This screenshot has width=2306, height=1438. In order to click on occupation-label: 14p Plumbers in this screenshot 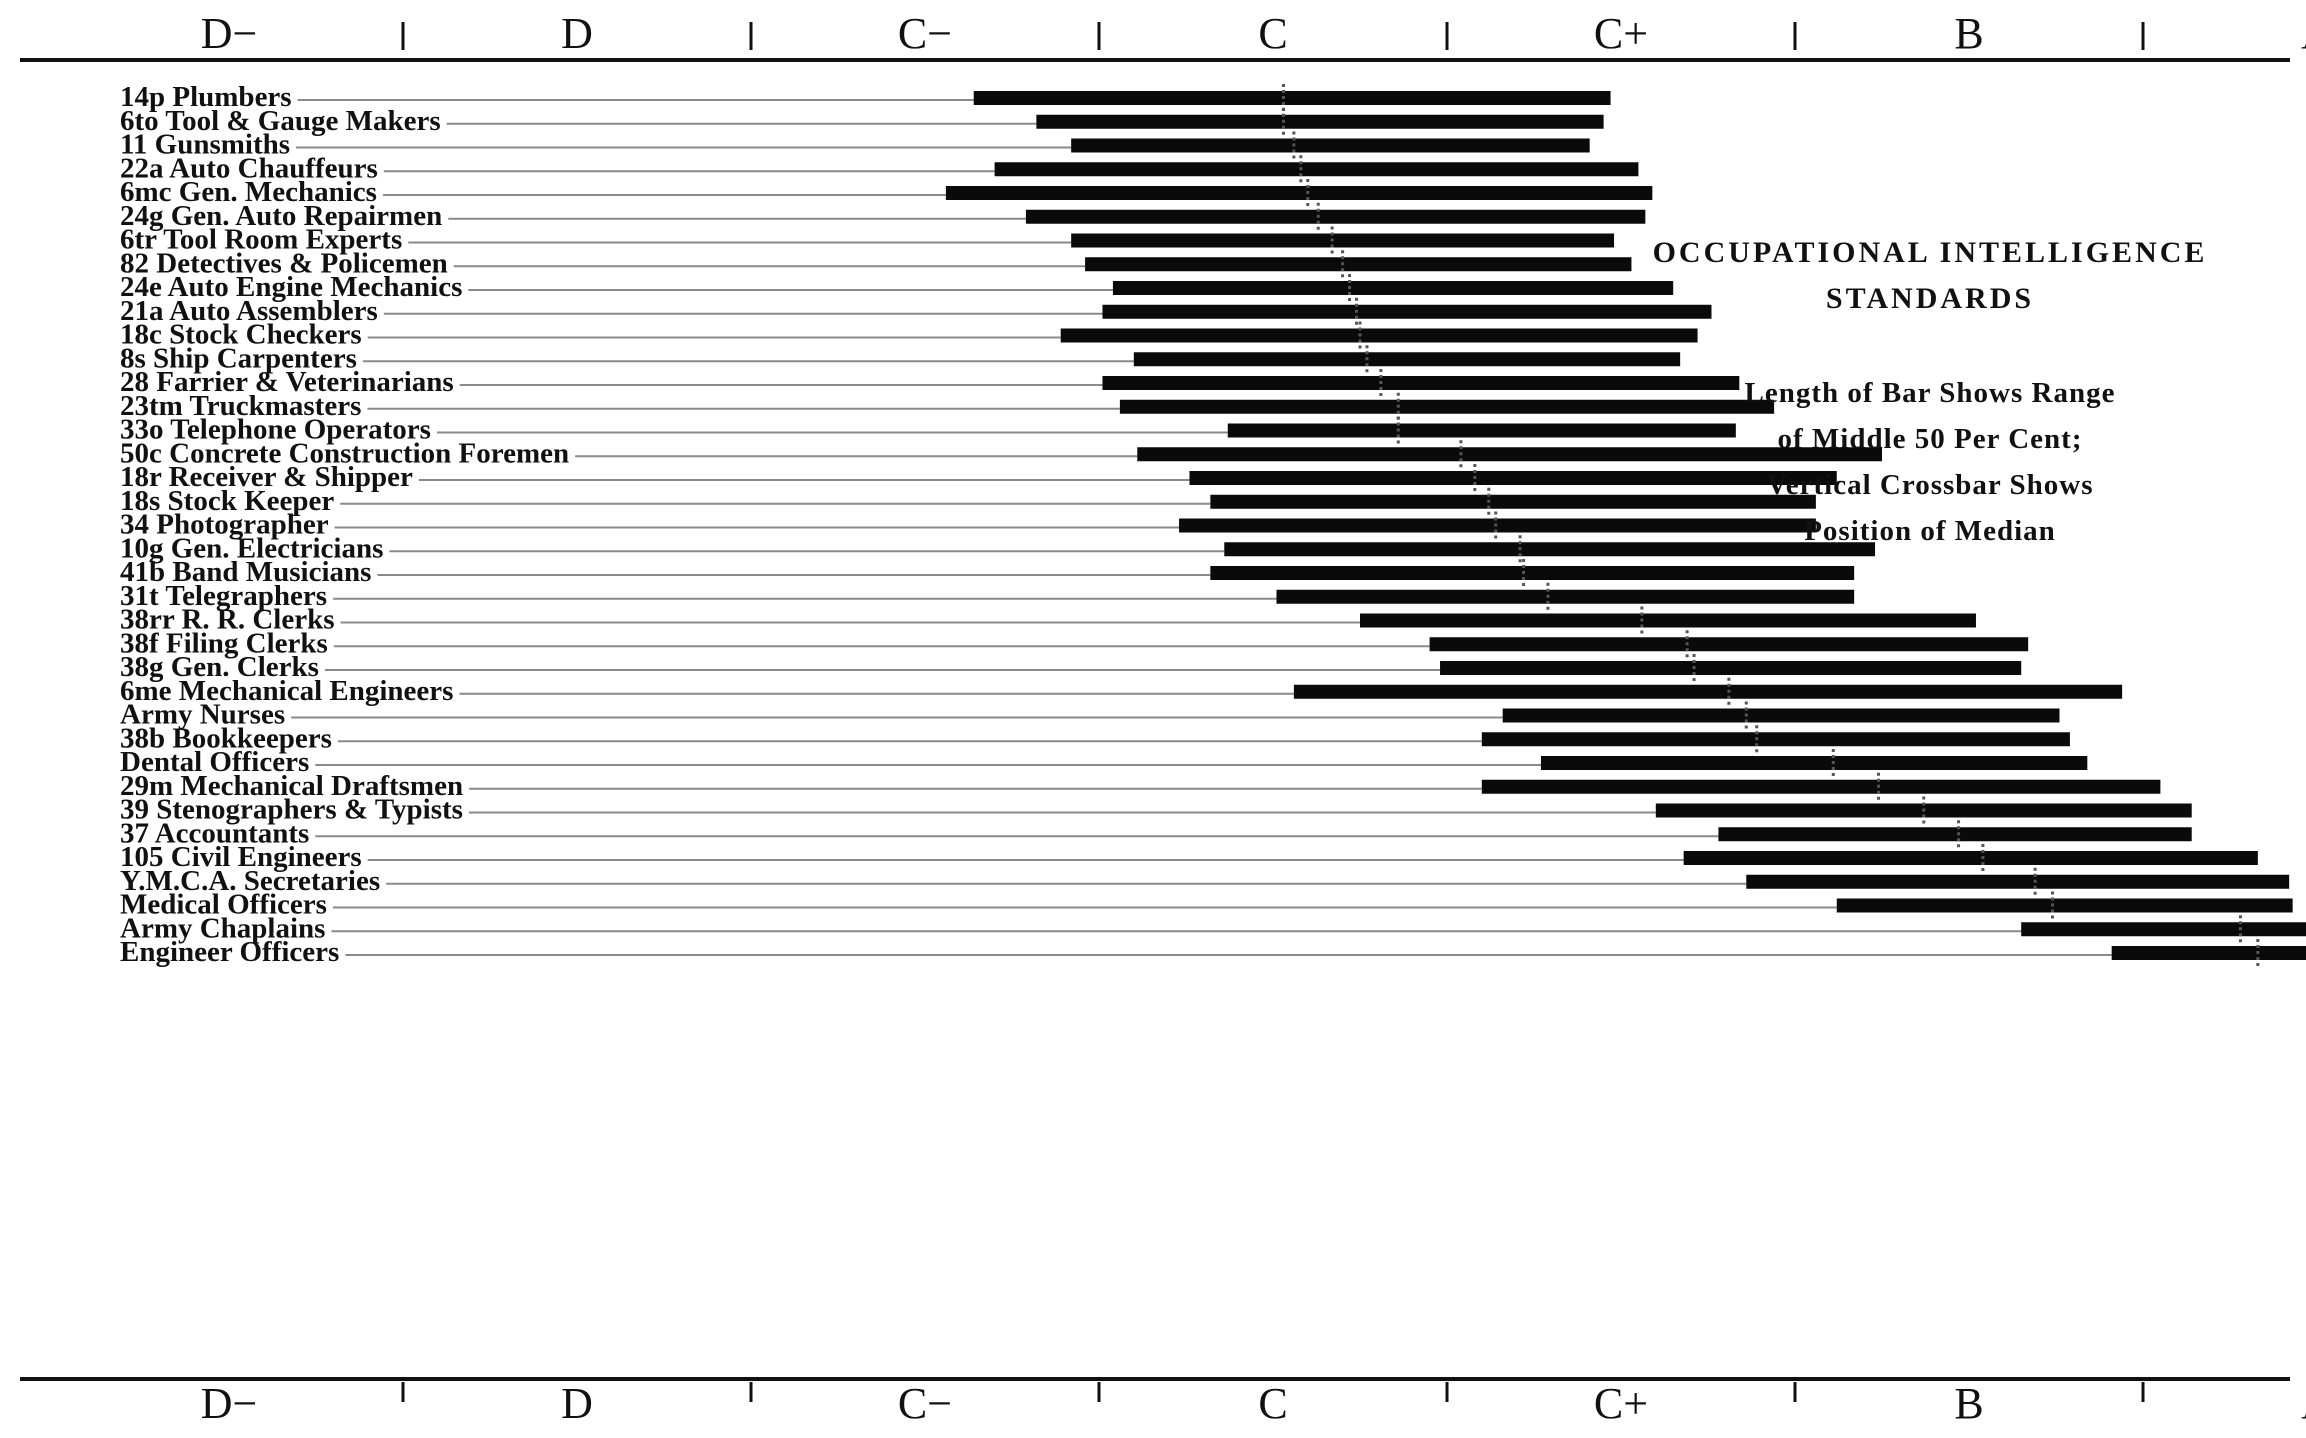, I will do `click(206, 97)`.